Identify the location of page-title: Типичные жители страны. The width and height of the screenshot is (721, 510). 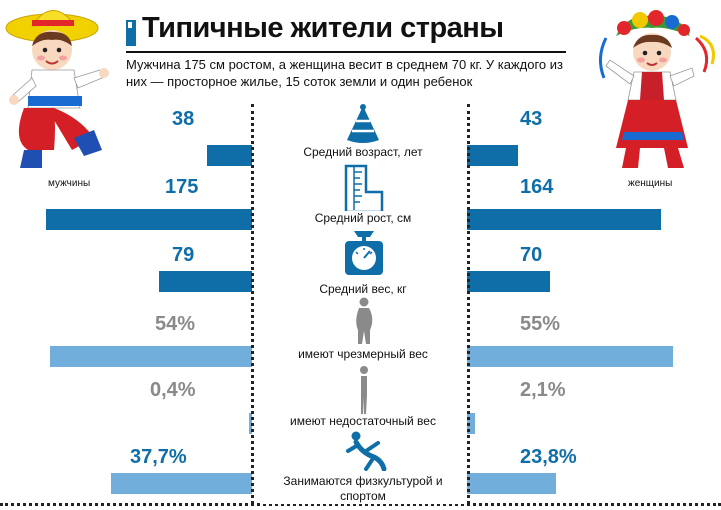
(323, 28).